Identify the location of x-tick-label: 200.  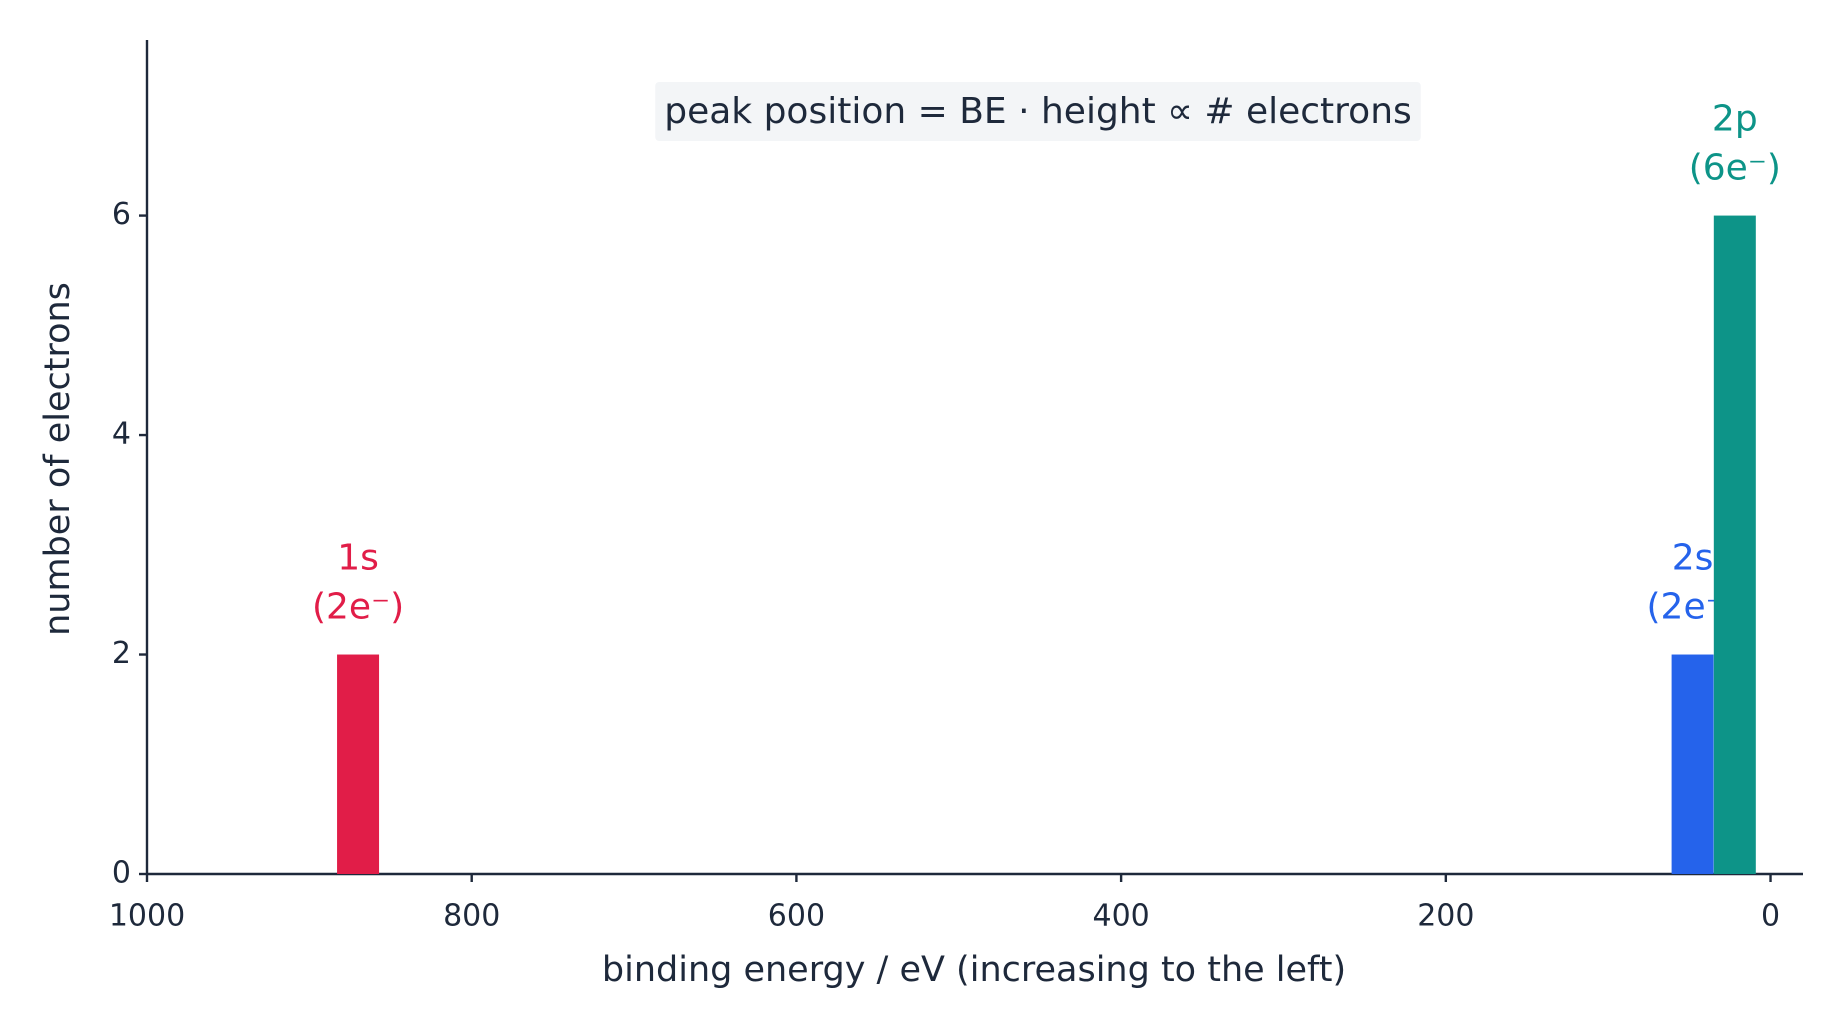
(1445, 916).